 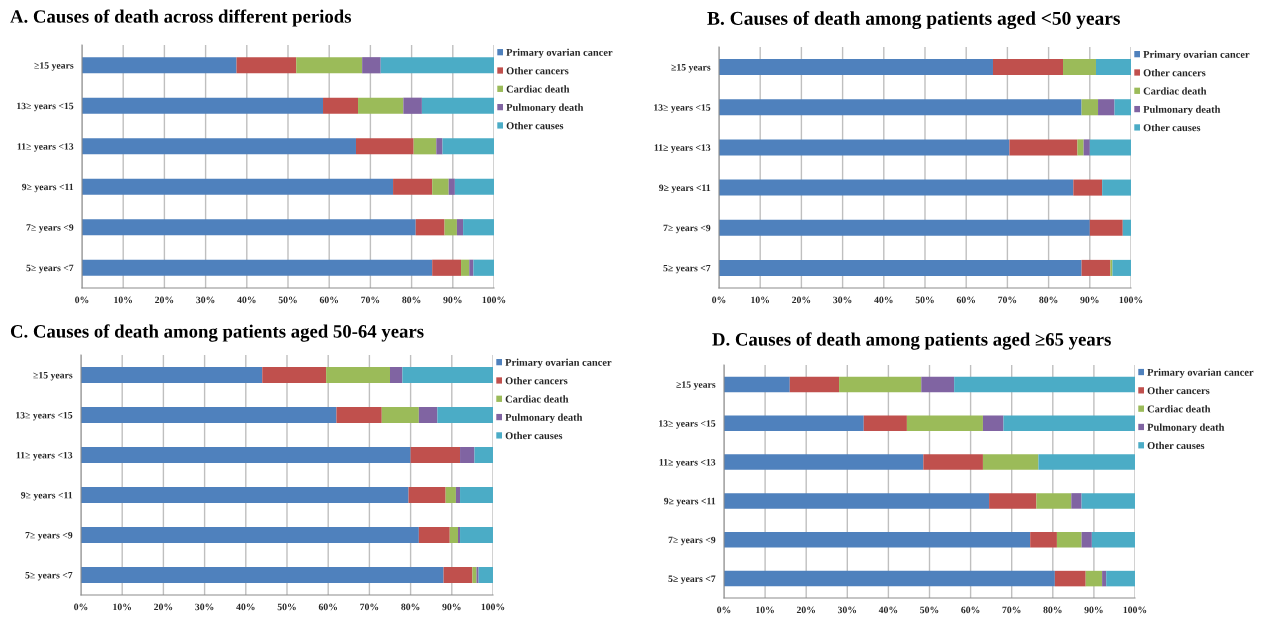 What do you see at coordinates (53, 376) in the screenshot?
I see `y-tick-label: ≥15 years` at bounding box center [53, 376].